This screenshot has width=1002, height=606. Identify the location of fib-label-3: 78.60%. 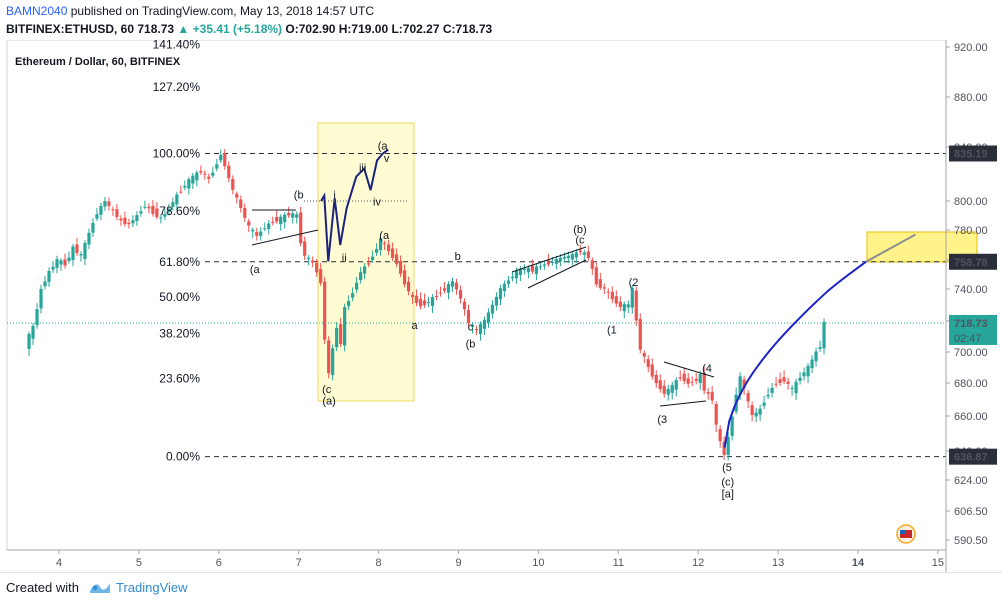
(179, 211).